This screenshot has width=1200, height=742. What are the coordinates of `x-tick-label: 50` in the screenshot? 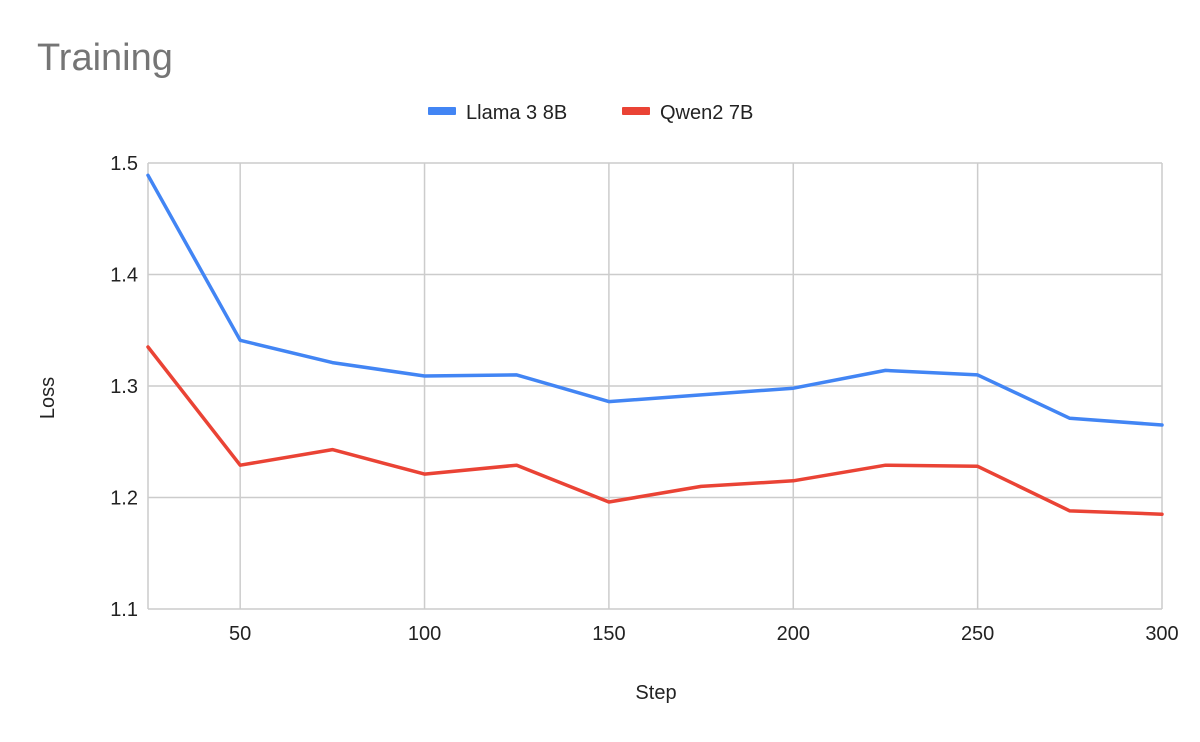 It's located at (240, 634).